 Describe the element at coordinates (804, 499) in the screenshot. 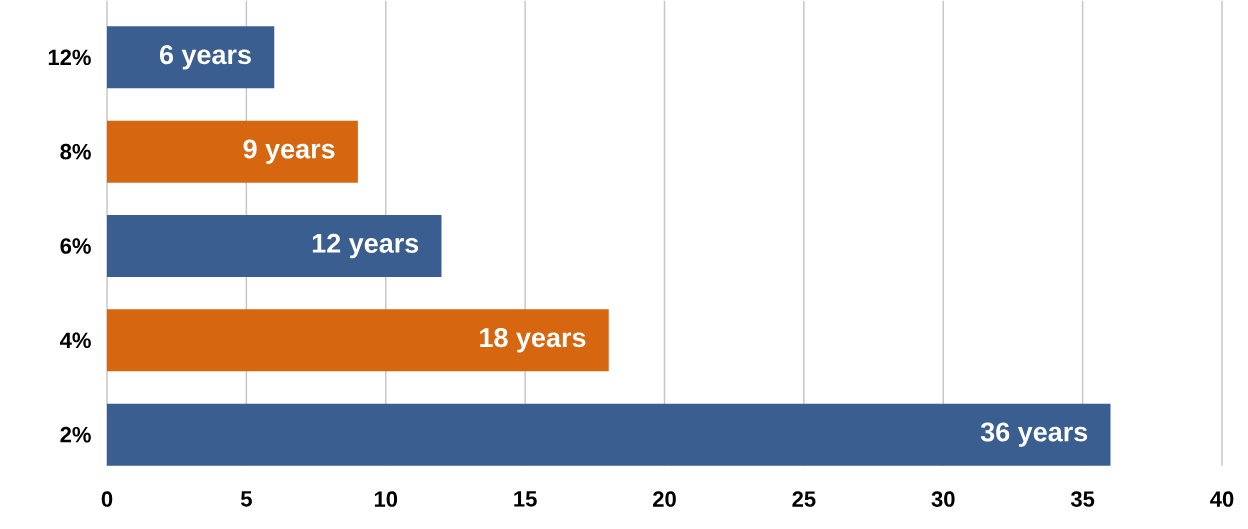

I see `x-tick-label: 25` at that location.